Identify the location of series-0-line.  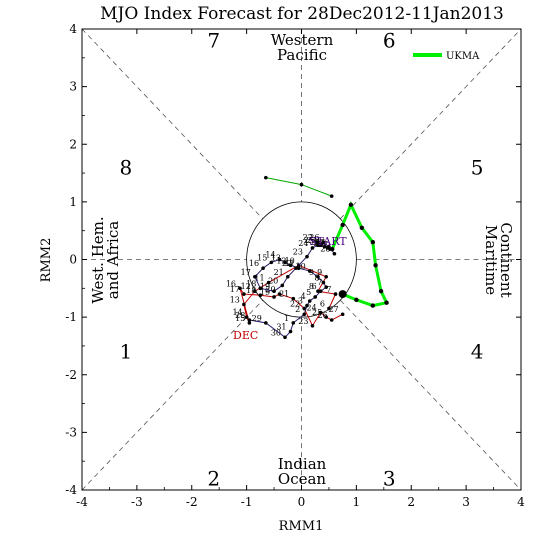
(291, 295).